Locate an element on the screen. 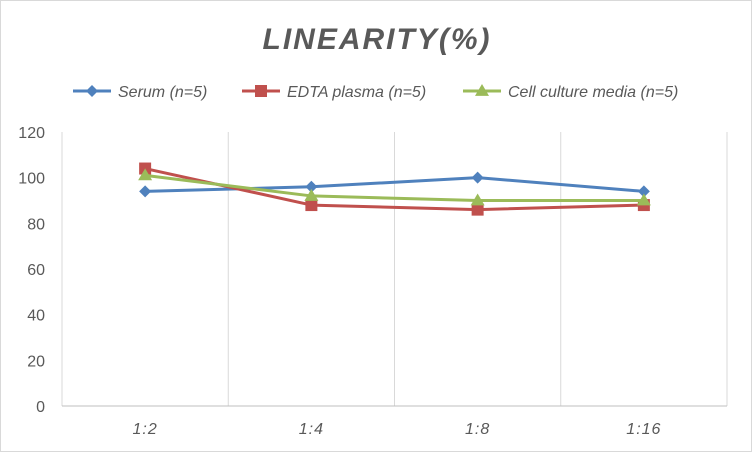 The height and width of the screenshot is (452, 752). x-tick-label: 1:4 is located at coordinates (311, 429).